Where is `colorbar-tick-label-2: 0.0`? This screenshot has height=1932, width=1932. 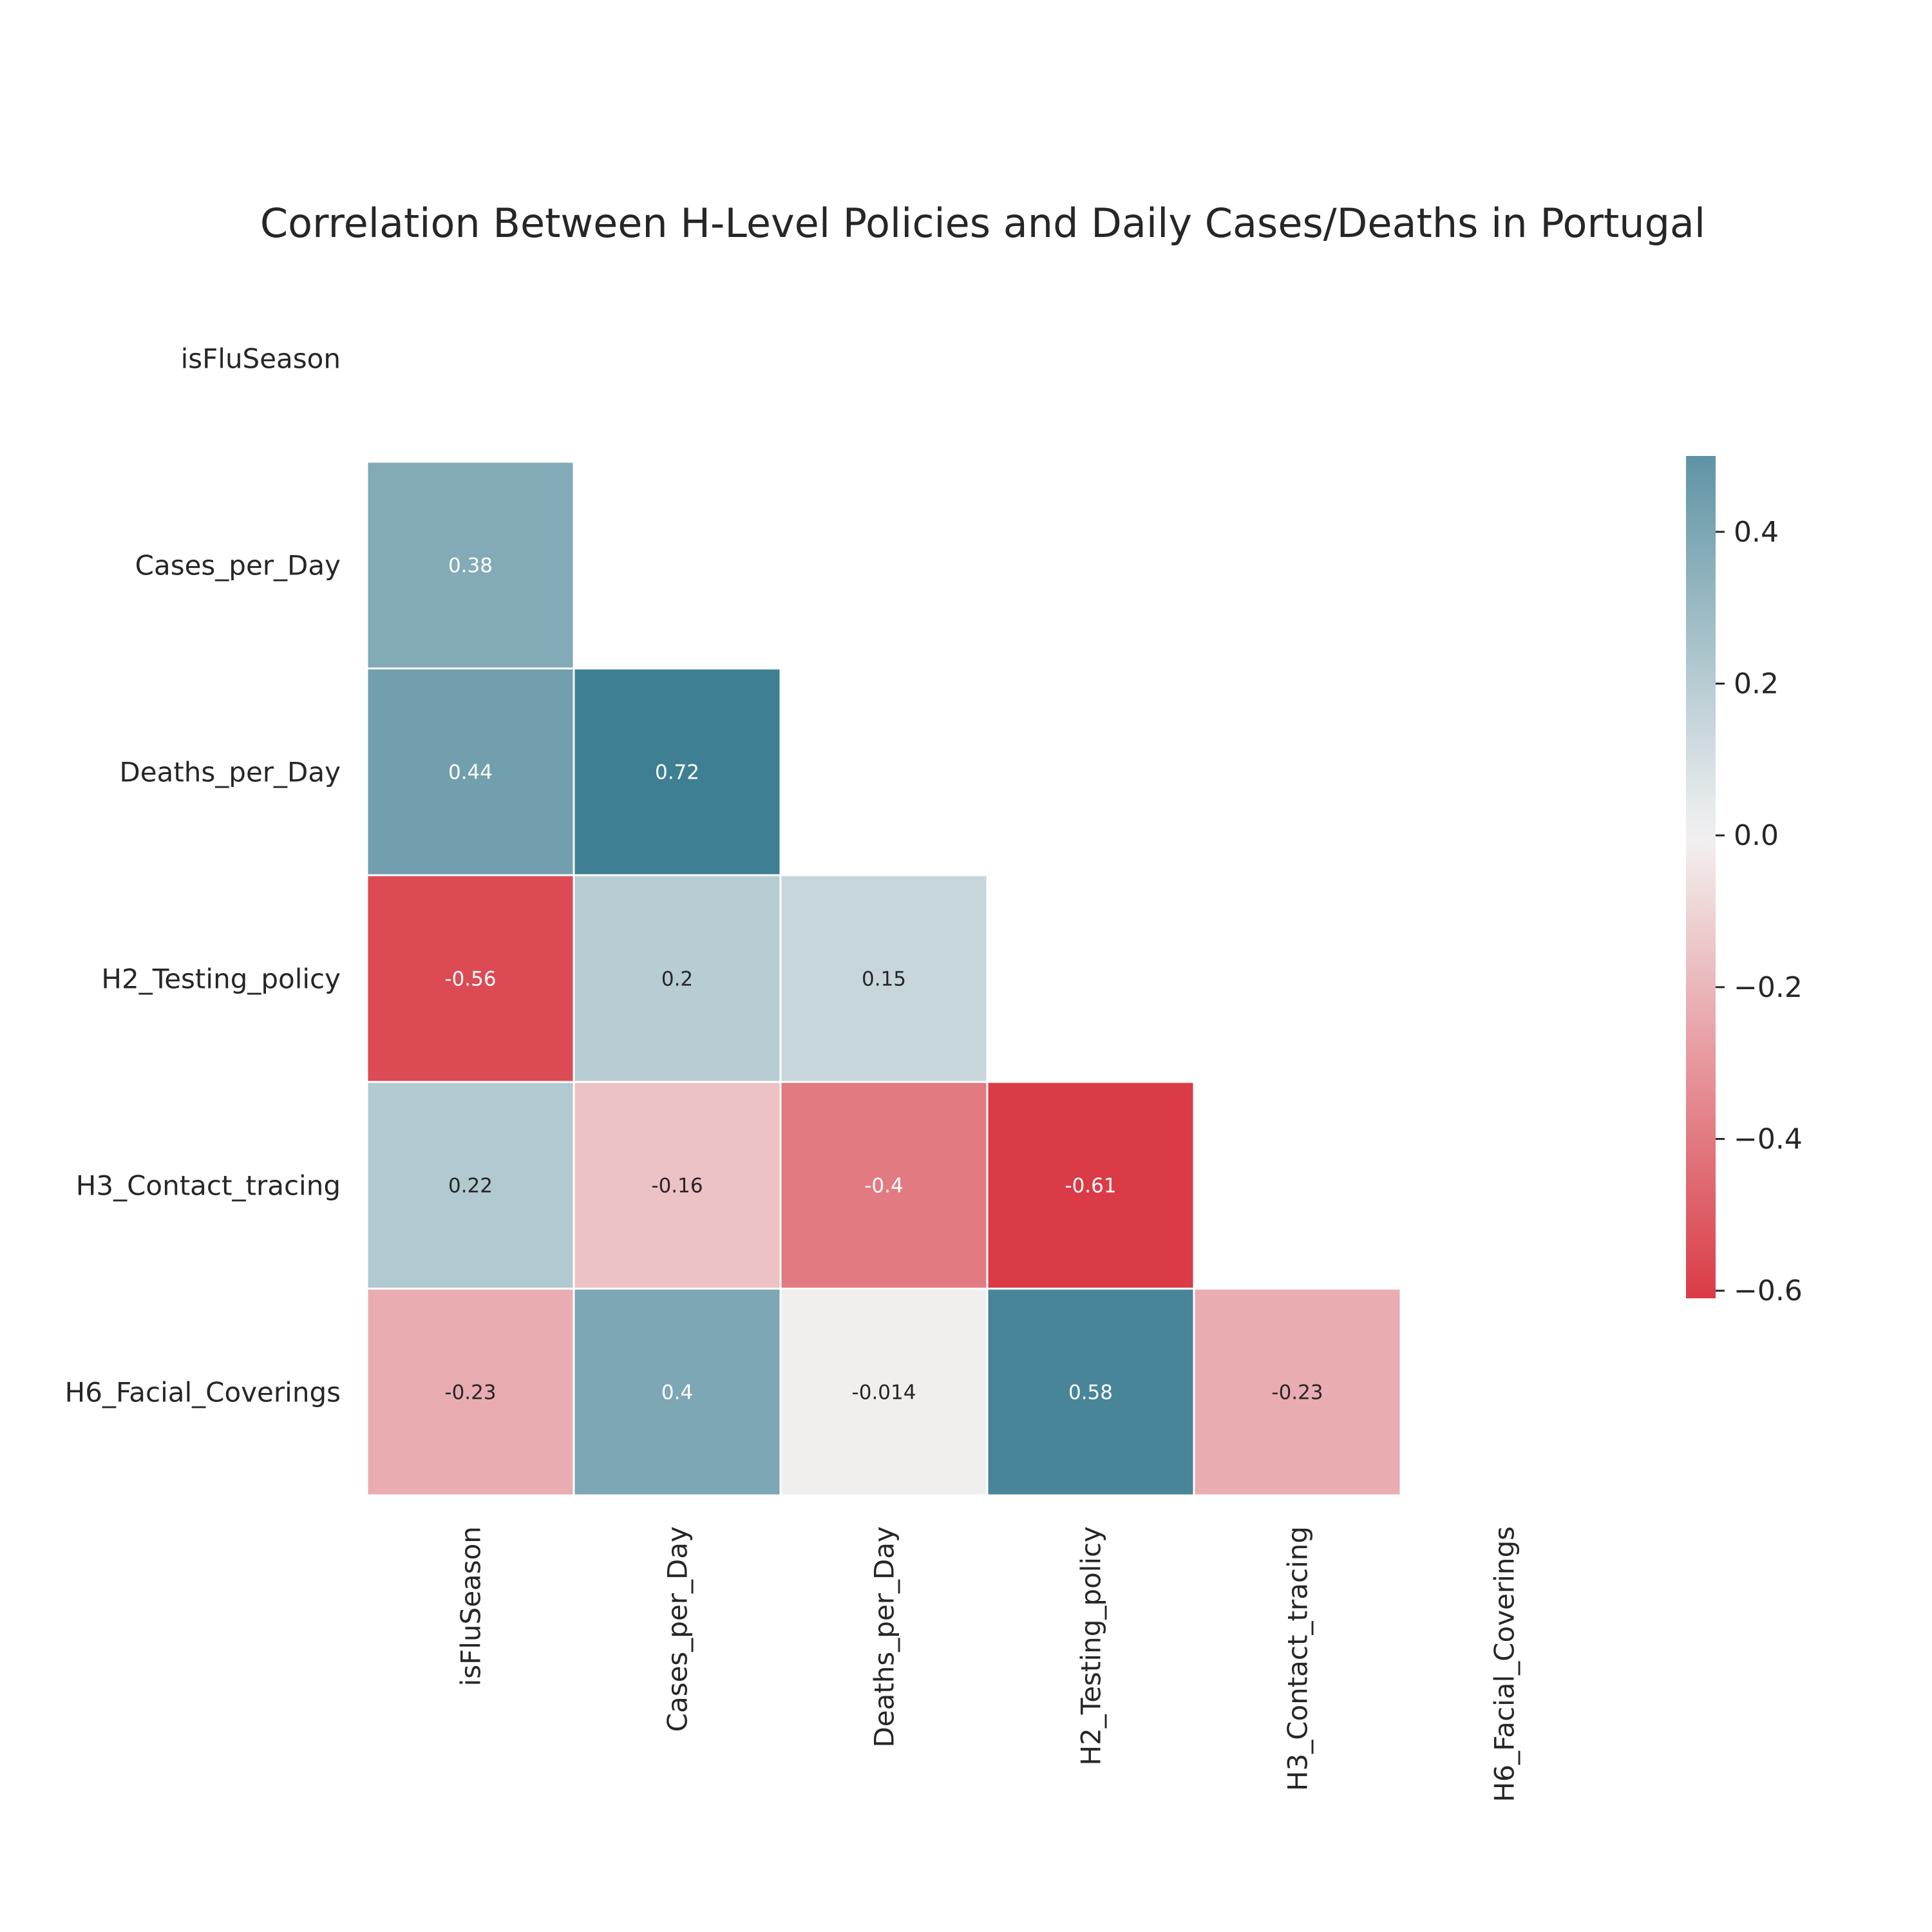
colorbar-tick-label-2: 0.0 is located at coordinates (1756, 836).